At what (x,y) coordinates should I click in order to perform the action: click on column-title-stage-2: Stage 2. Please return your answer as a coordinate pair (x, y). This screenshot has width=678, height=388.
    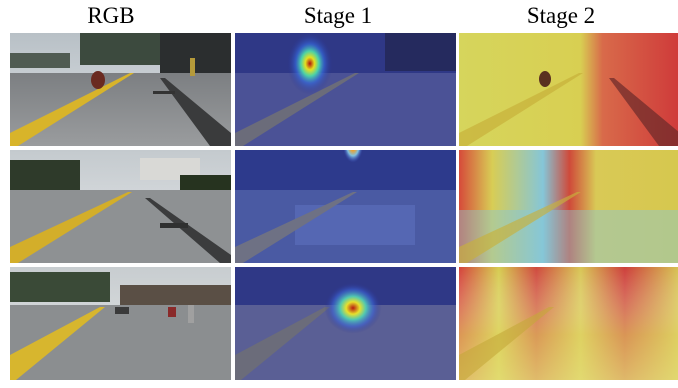
    Looking at the image, I should click on (561, 15).